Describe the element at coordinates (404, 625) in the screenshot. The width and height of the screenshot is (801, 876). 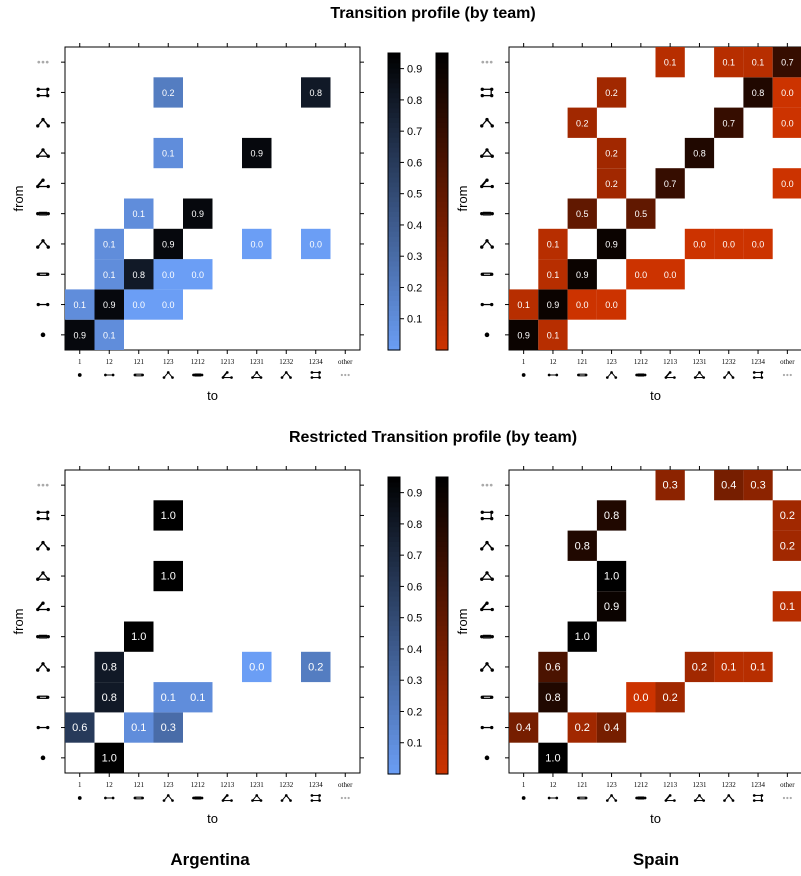
I see `colorbar: 0.1 0.2 0.3 0.4 0.5 0.6 0.7 0.8 0.9` at that location.